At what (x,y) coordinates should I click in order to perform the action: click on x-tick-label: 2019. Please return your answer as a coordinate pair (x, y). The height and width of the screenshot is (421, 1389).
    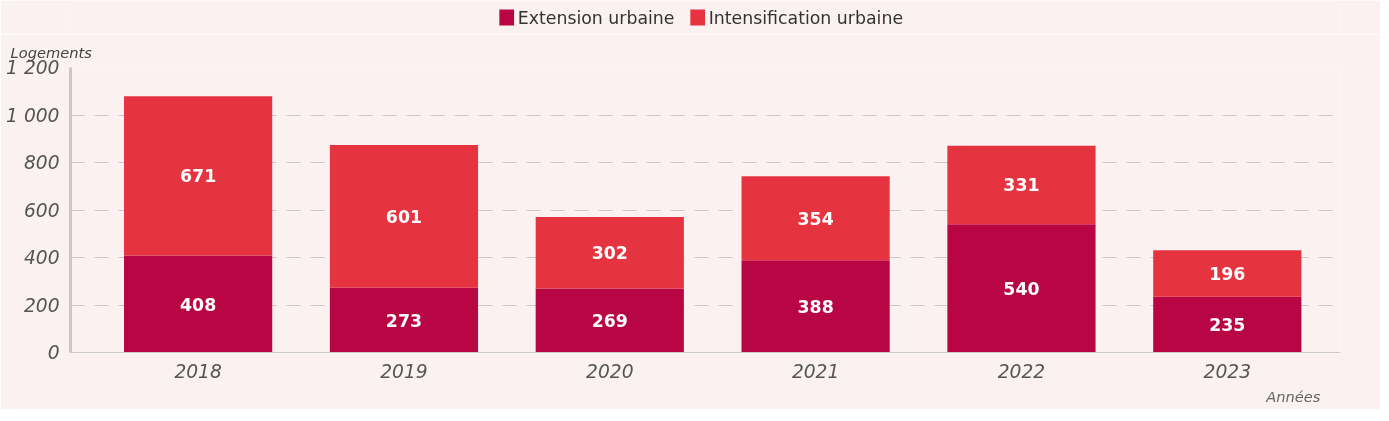
    Looking at the image, I should click on (404, 371).